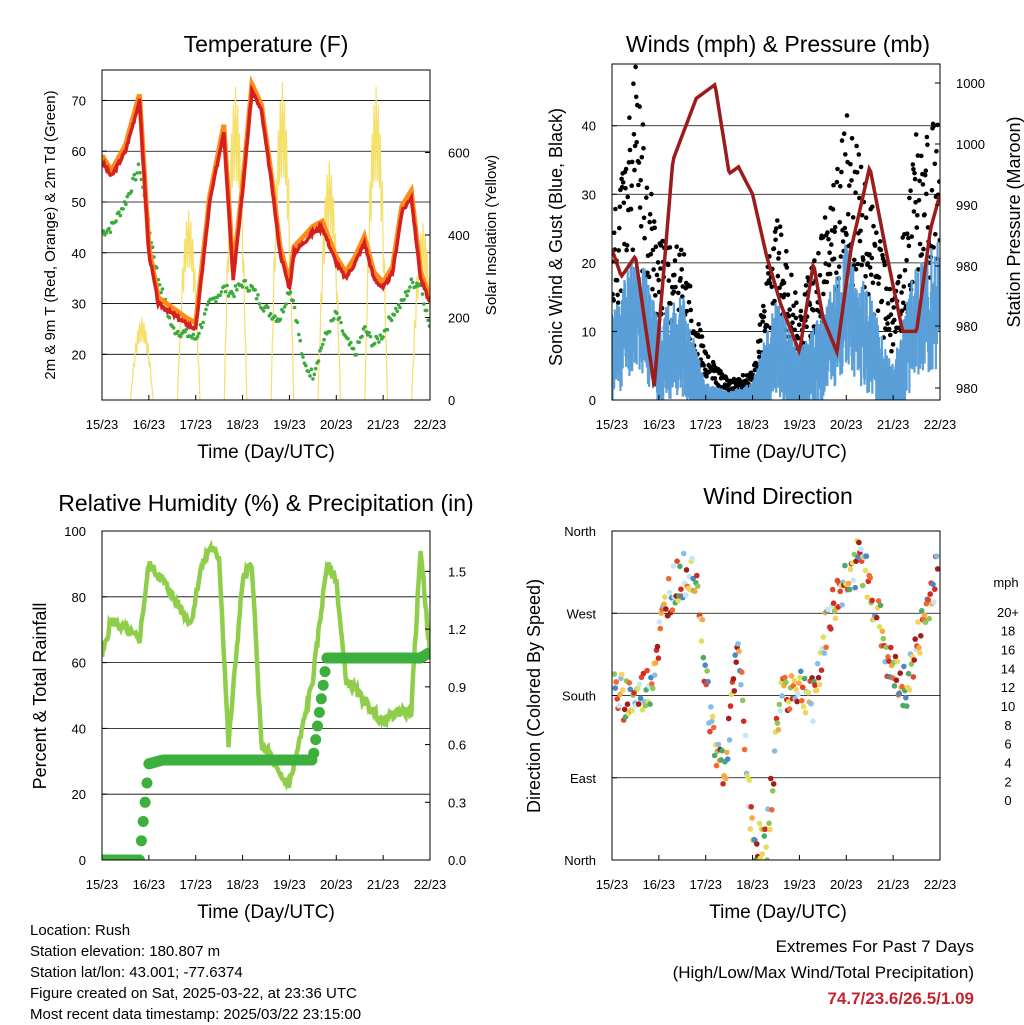 This screenshot has width=1024, height=1025. What do you see at coordinates (430, 884) in the screenshot?
I see `humidity-xtick-label: 22/23` at bounding box center [430, 884].